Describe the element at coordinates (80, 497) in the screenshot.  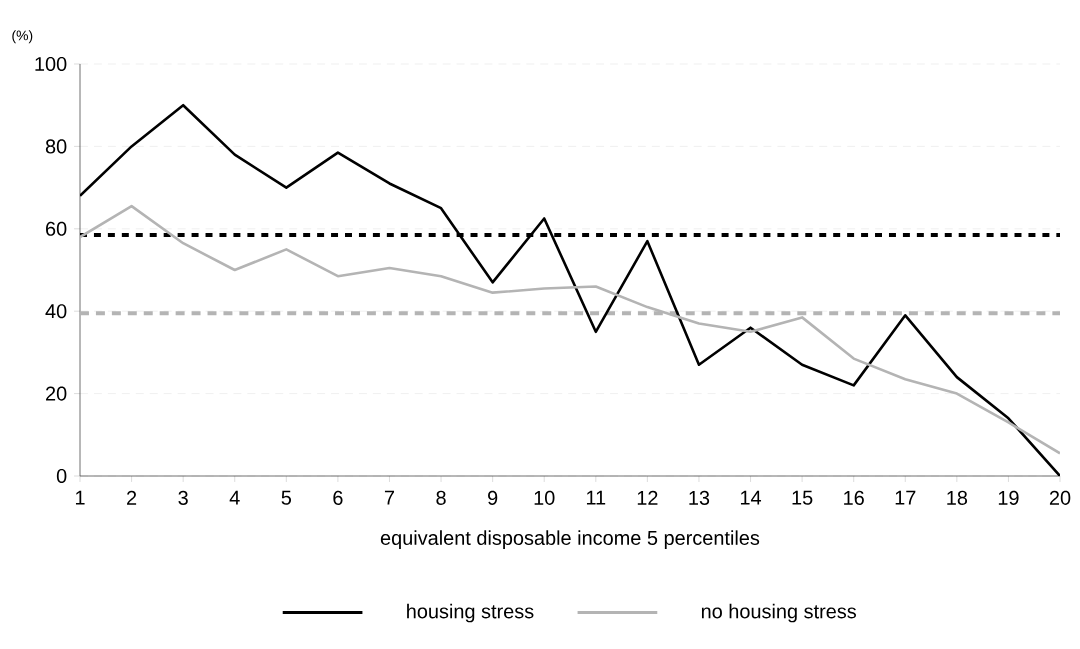
I see `x-tick-label: 1` at that location.